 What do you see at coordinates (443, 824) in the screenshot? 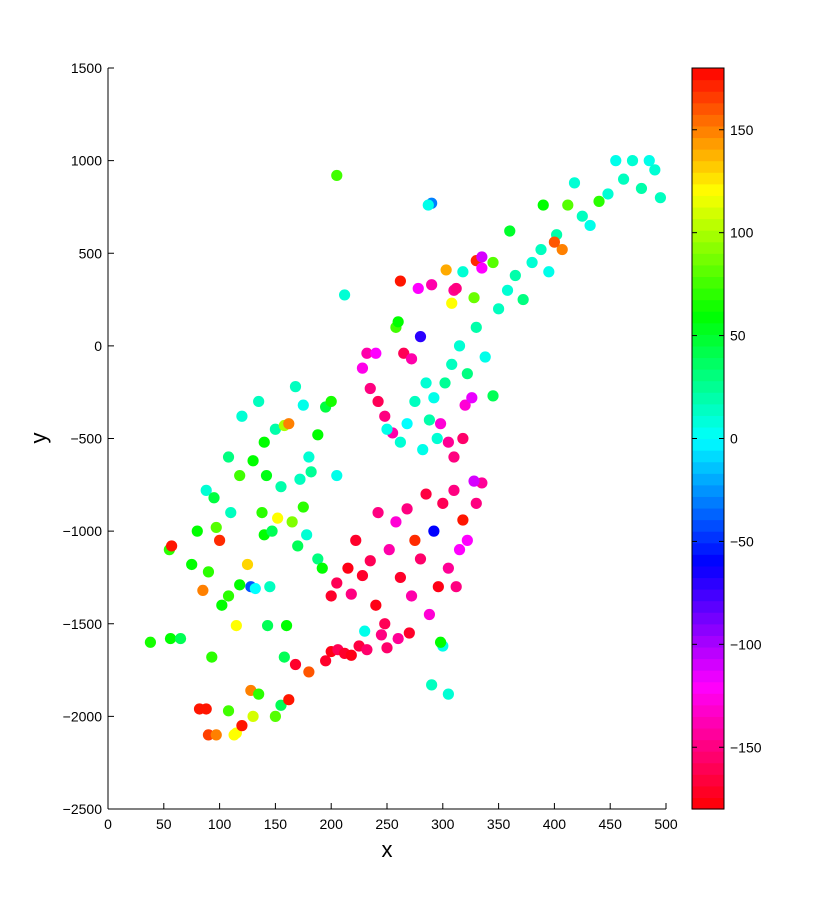
I see `x-tick-label: 300` at bounding box center [443, 824].